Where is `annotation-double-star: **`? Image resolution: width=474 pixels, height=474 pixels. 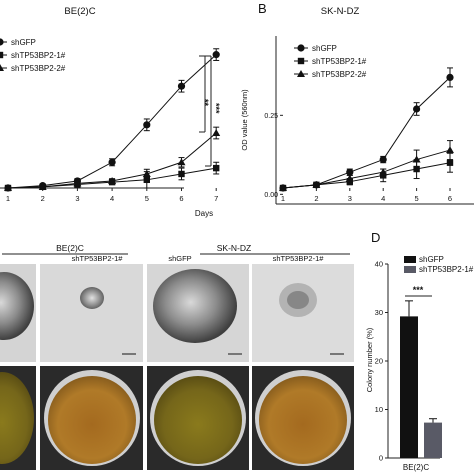 annotation-double-star: ** is located at coordinates (205, 103).